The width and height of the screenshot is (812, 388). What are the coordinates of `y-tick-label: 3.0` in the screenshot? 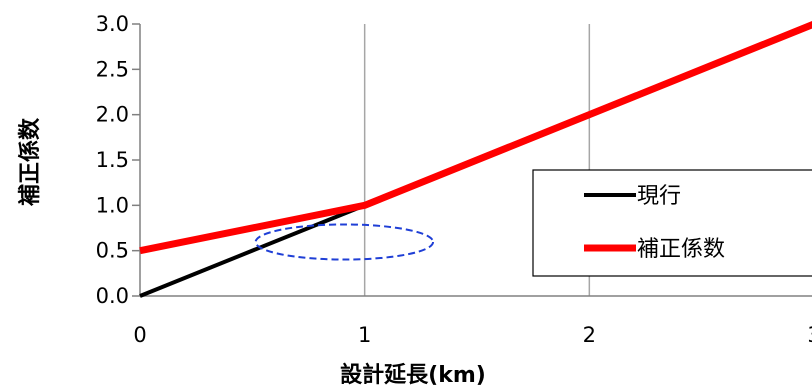 It's located at (112, 24).